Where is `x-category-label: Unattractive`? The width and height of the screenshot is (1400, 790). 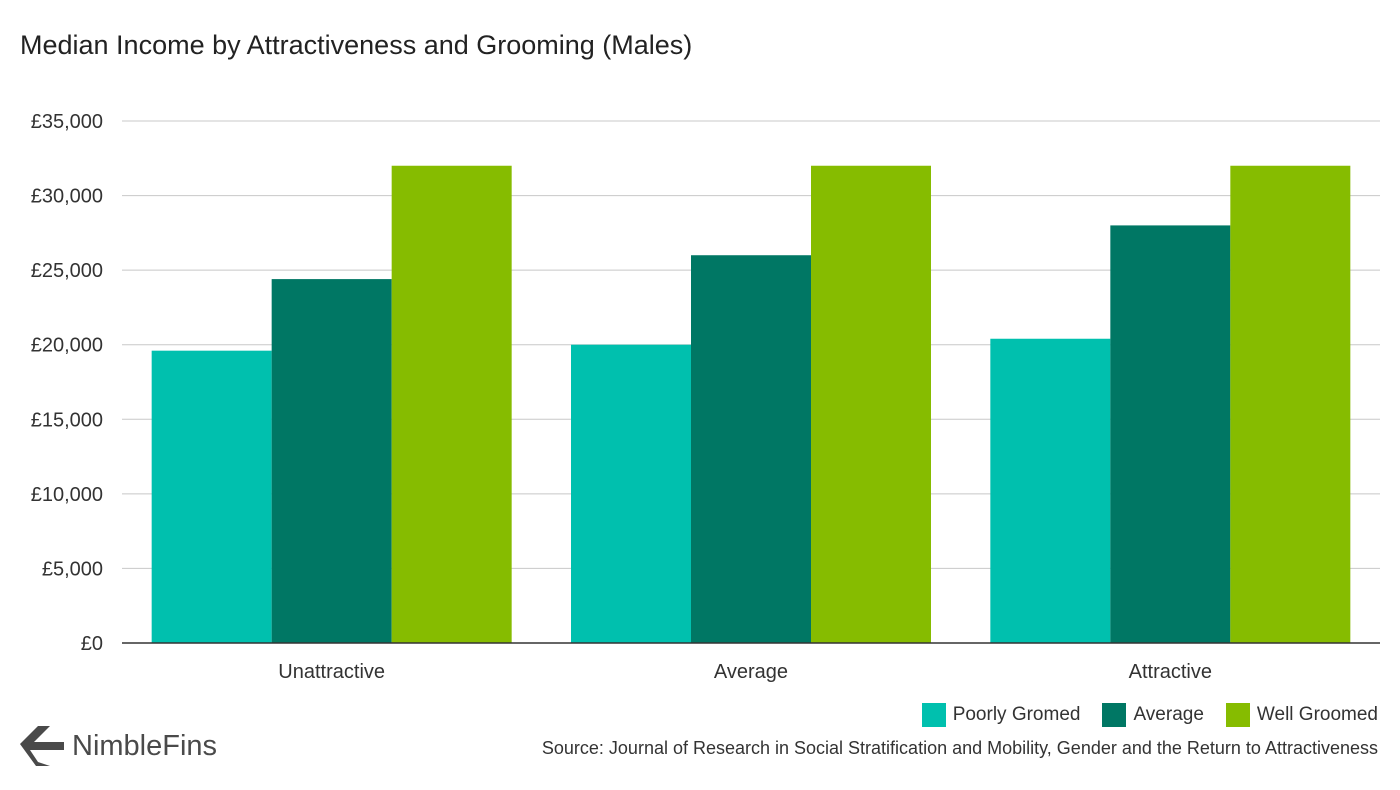
x-category-label: Unattractive is located at coordinates (331, 672).